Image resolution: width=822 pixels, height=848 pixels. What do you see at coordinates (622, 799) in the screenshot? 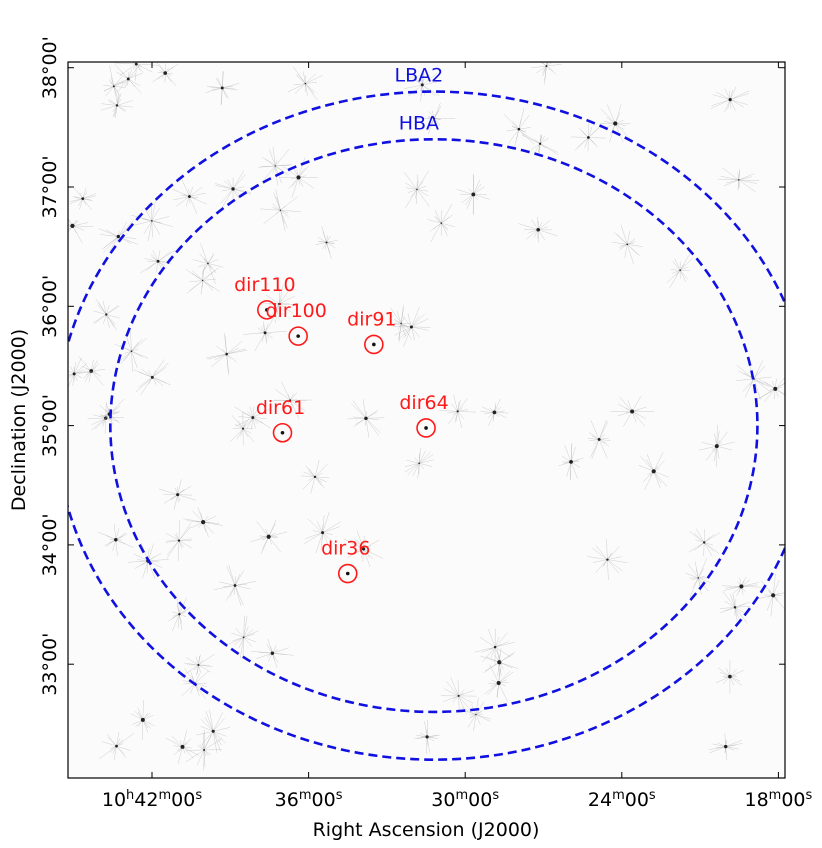
I see `x-tick-label: 24m00s` at bounding box center [622, 799].